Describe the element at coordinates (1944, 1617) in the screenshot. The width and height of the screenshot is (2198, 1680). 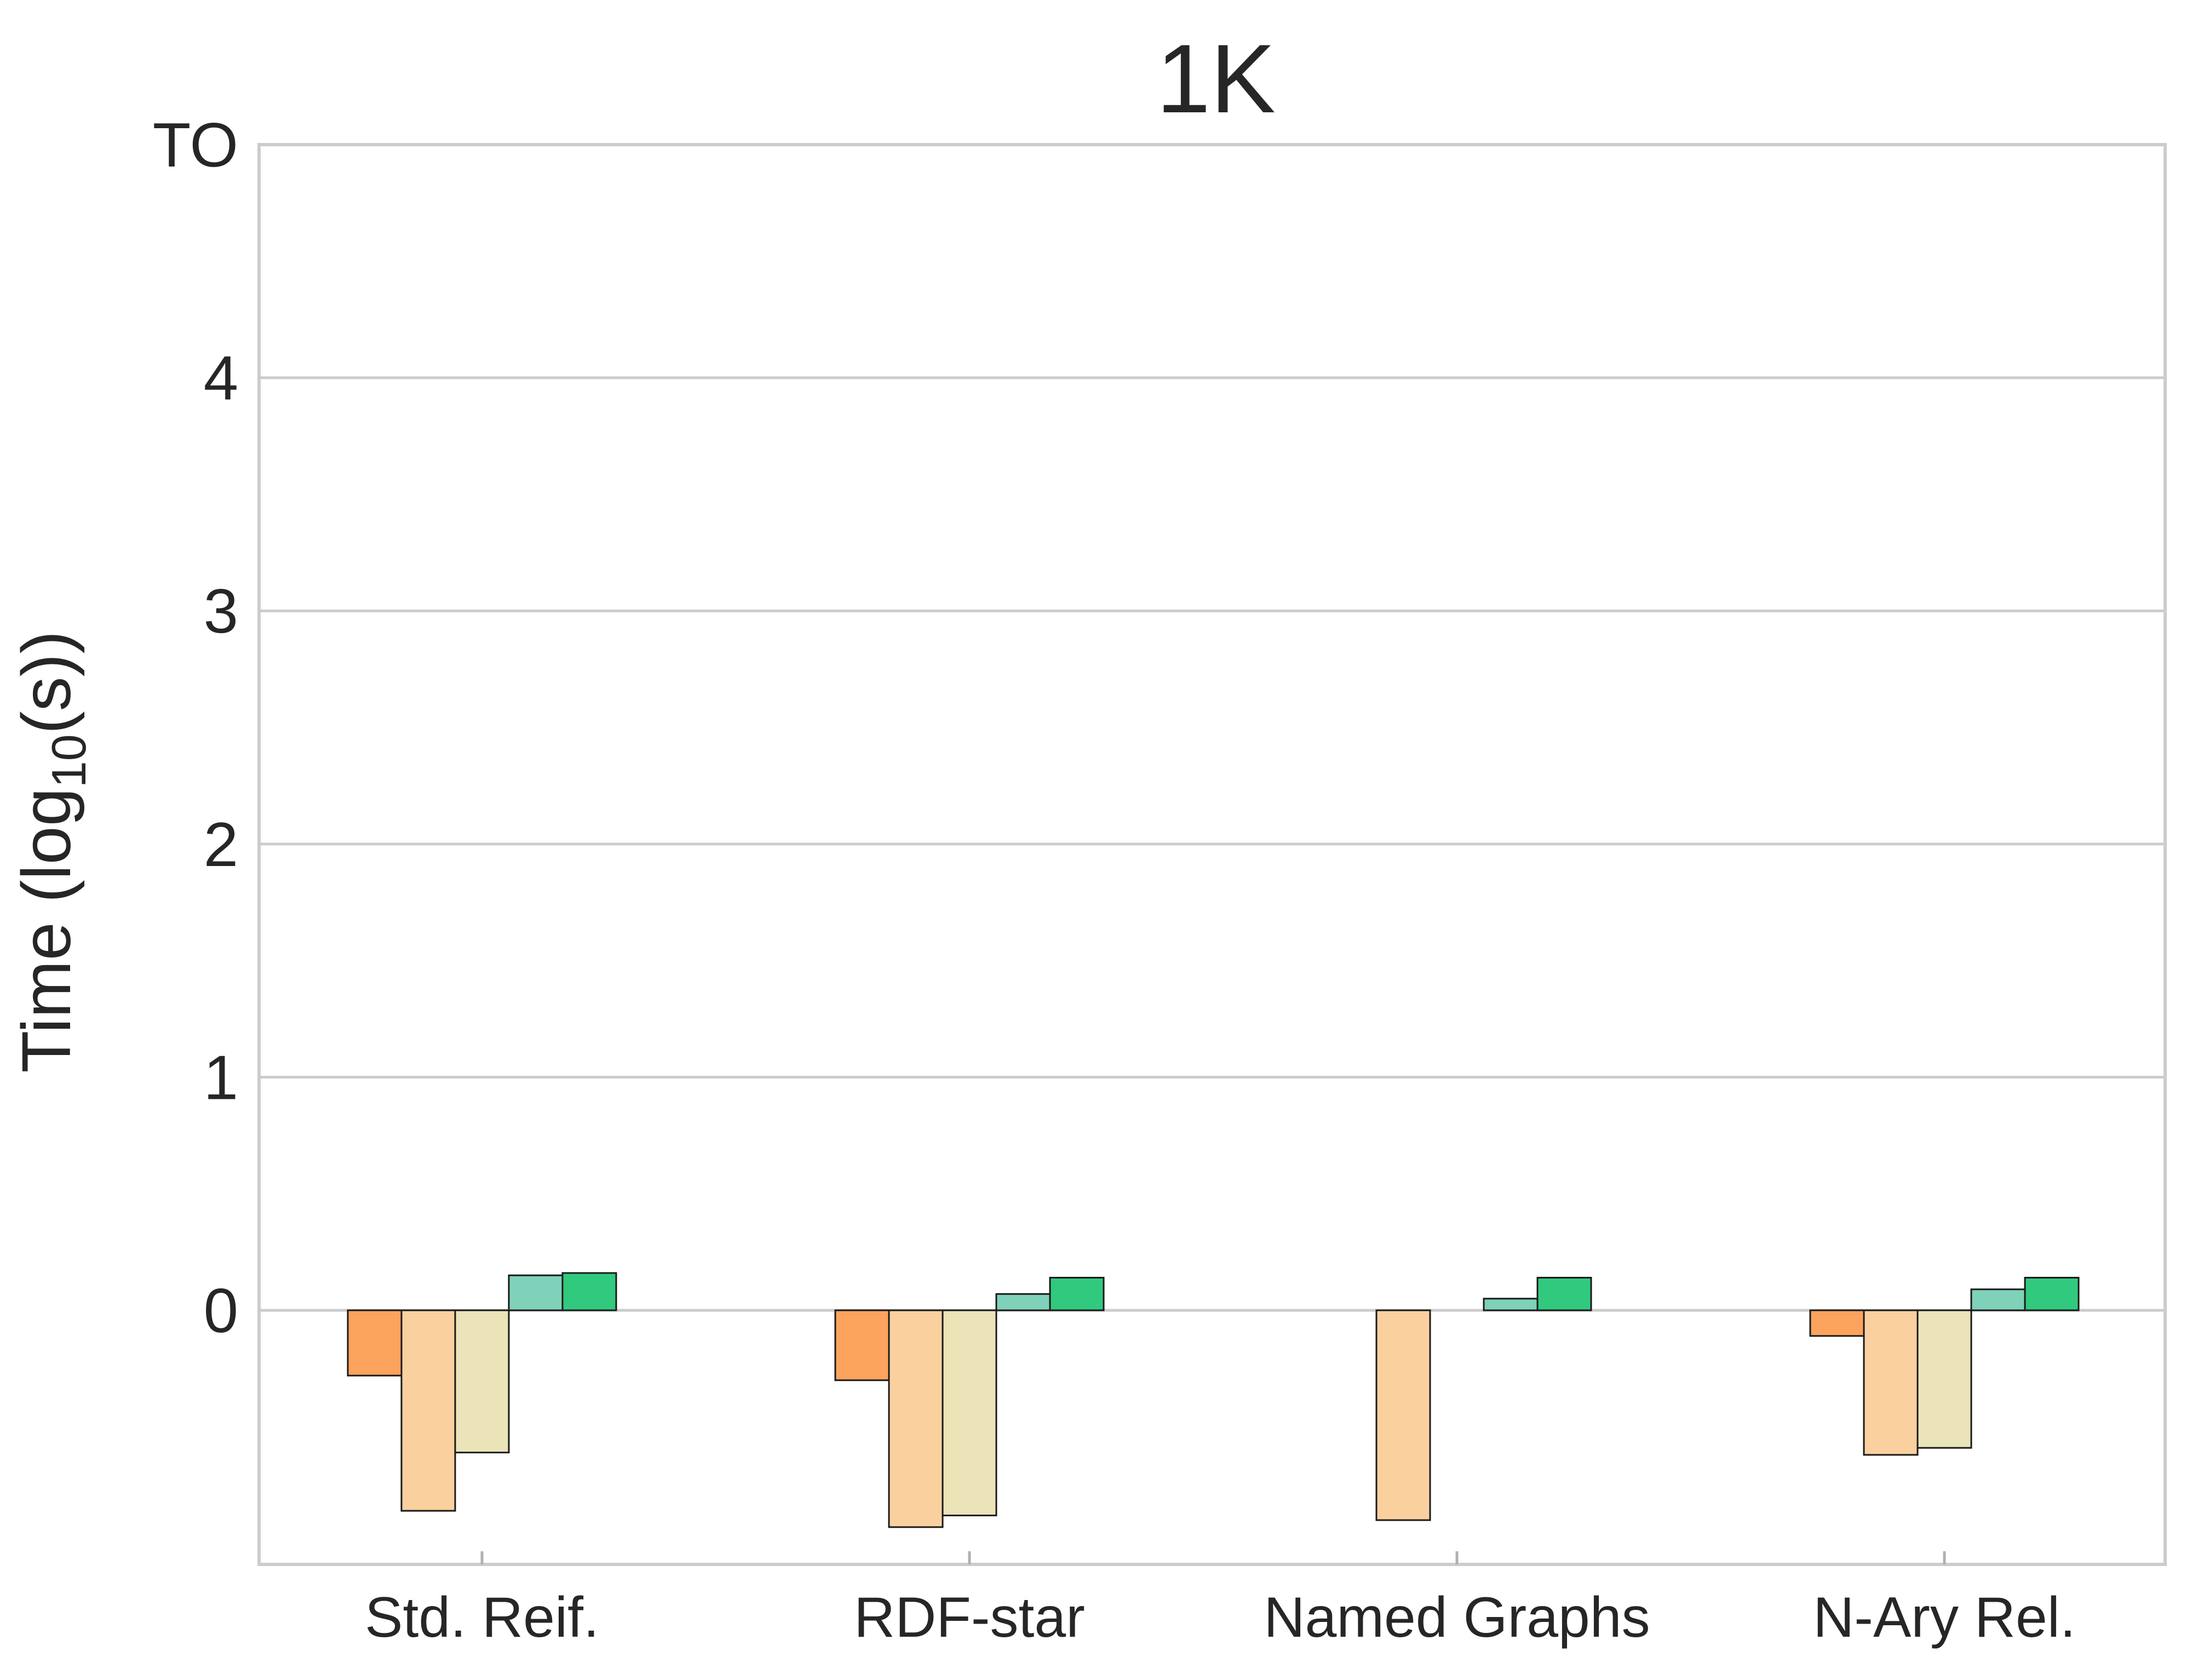
I see `x-tick-label: N-Ary Rel.` at that location.